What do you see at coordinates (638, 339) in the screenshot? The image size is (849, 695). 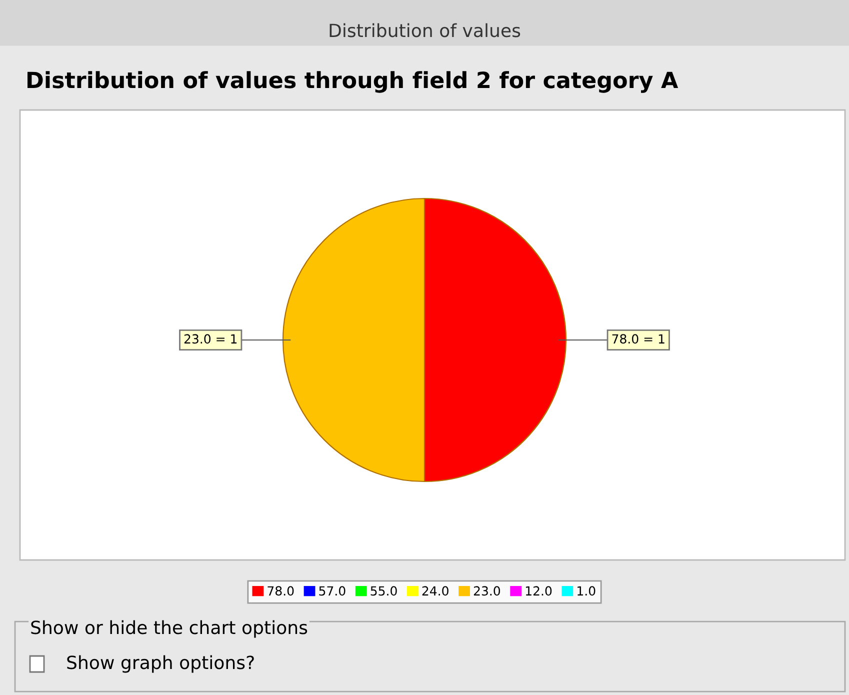 I see `data-label: 78.0 = 1` at bounding box center [638, 339].